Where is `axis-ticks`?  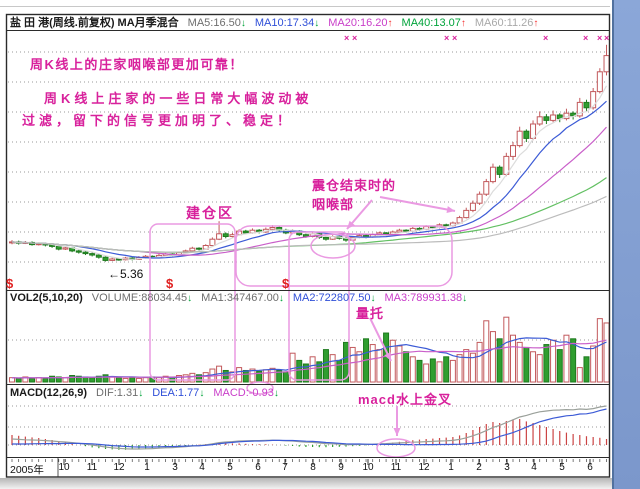
axis-ticks is located at coordinates (309, 467).